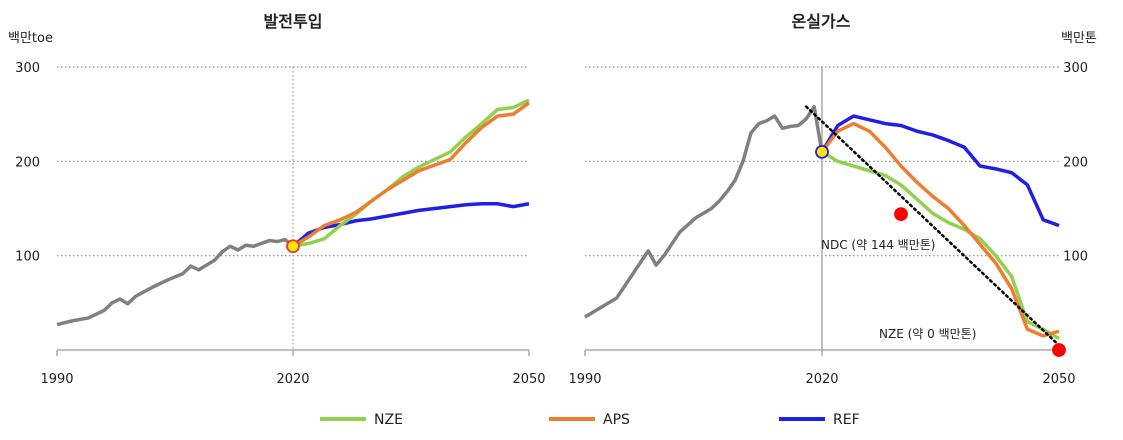  Describe the element at coordinates (821, 21) in the screenshot. I see `chart-title: 온실가스` at that location.